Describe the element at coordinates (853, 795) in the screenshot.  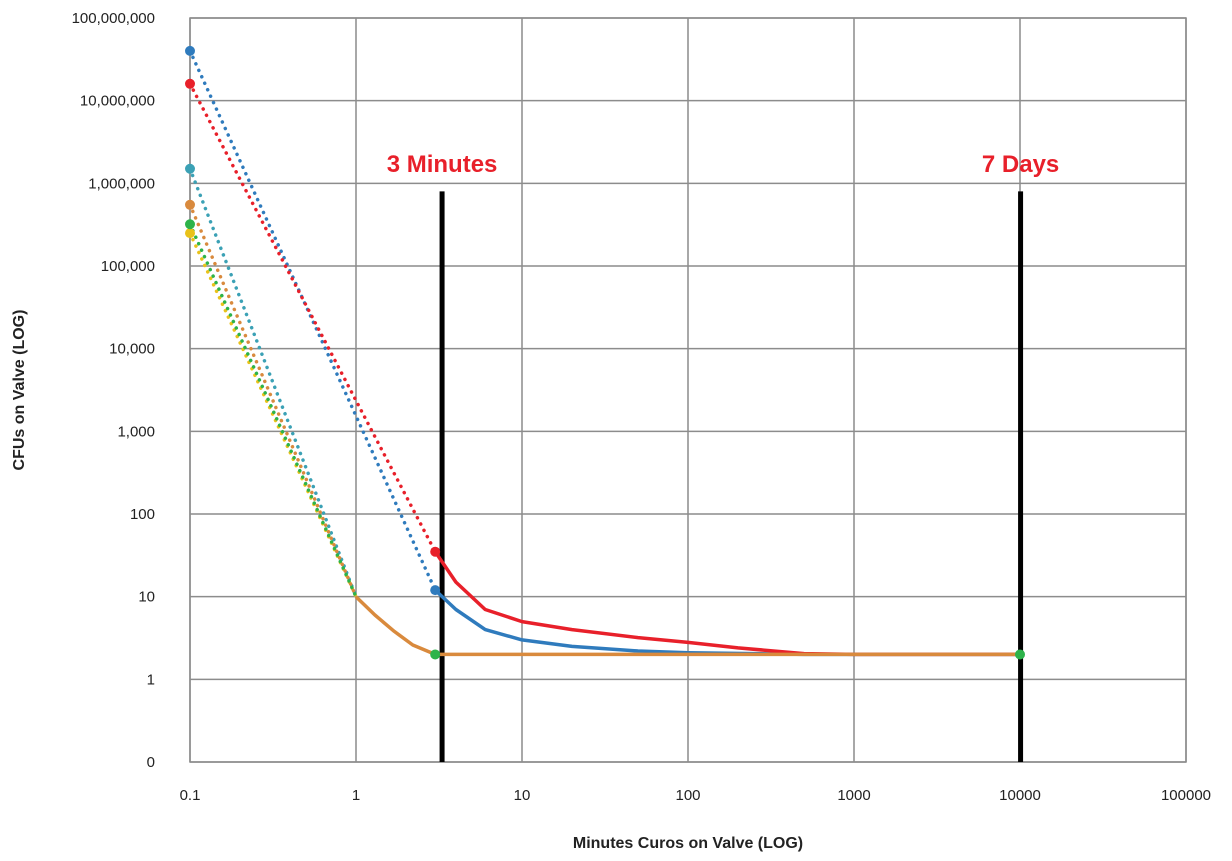
I see `x-tick-label-4: 1000` at that location.